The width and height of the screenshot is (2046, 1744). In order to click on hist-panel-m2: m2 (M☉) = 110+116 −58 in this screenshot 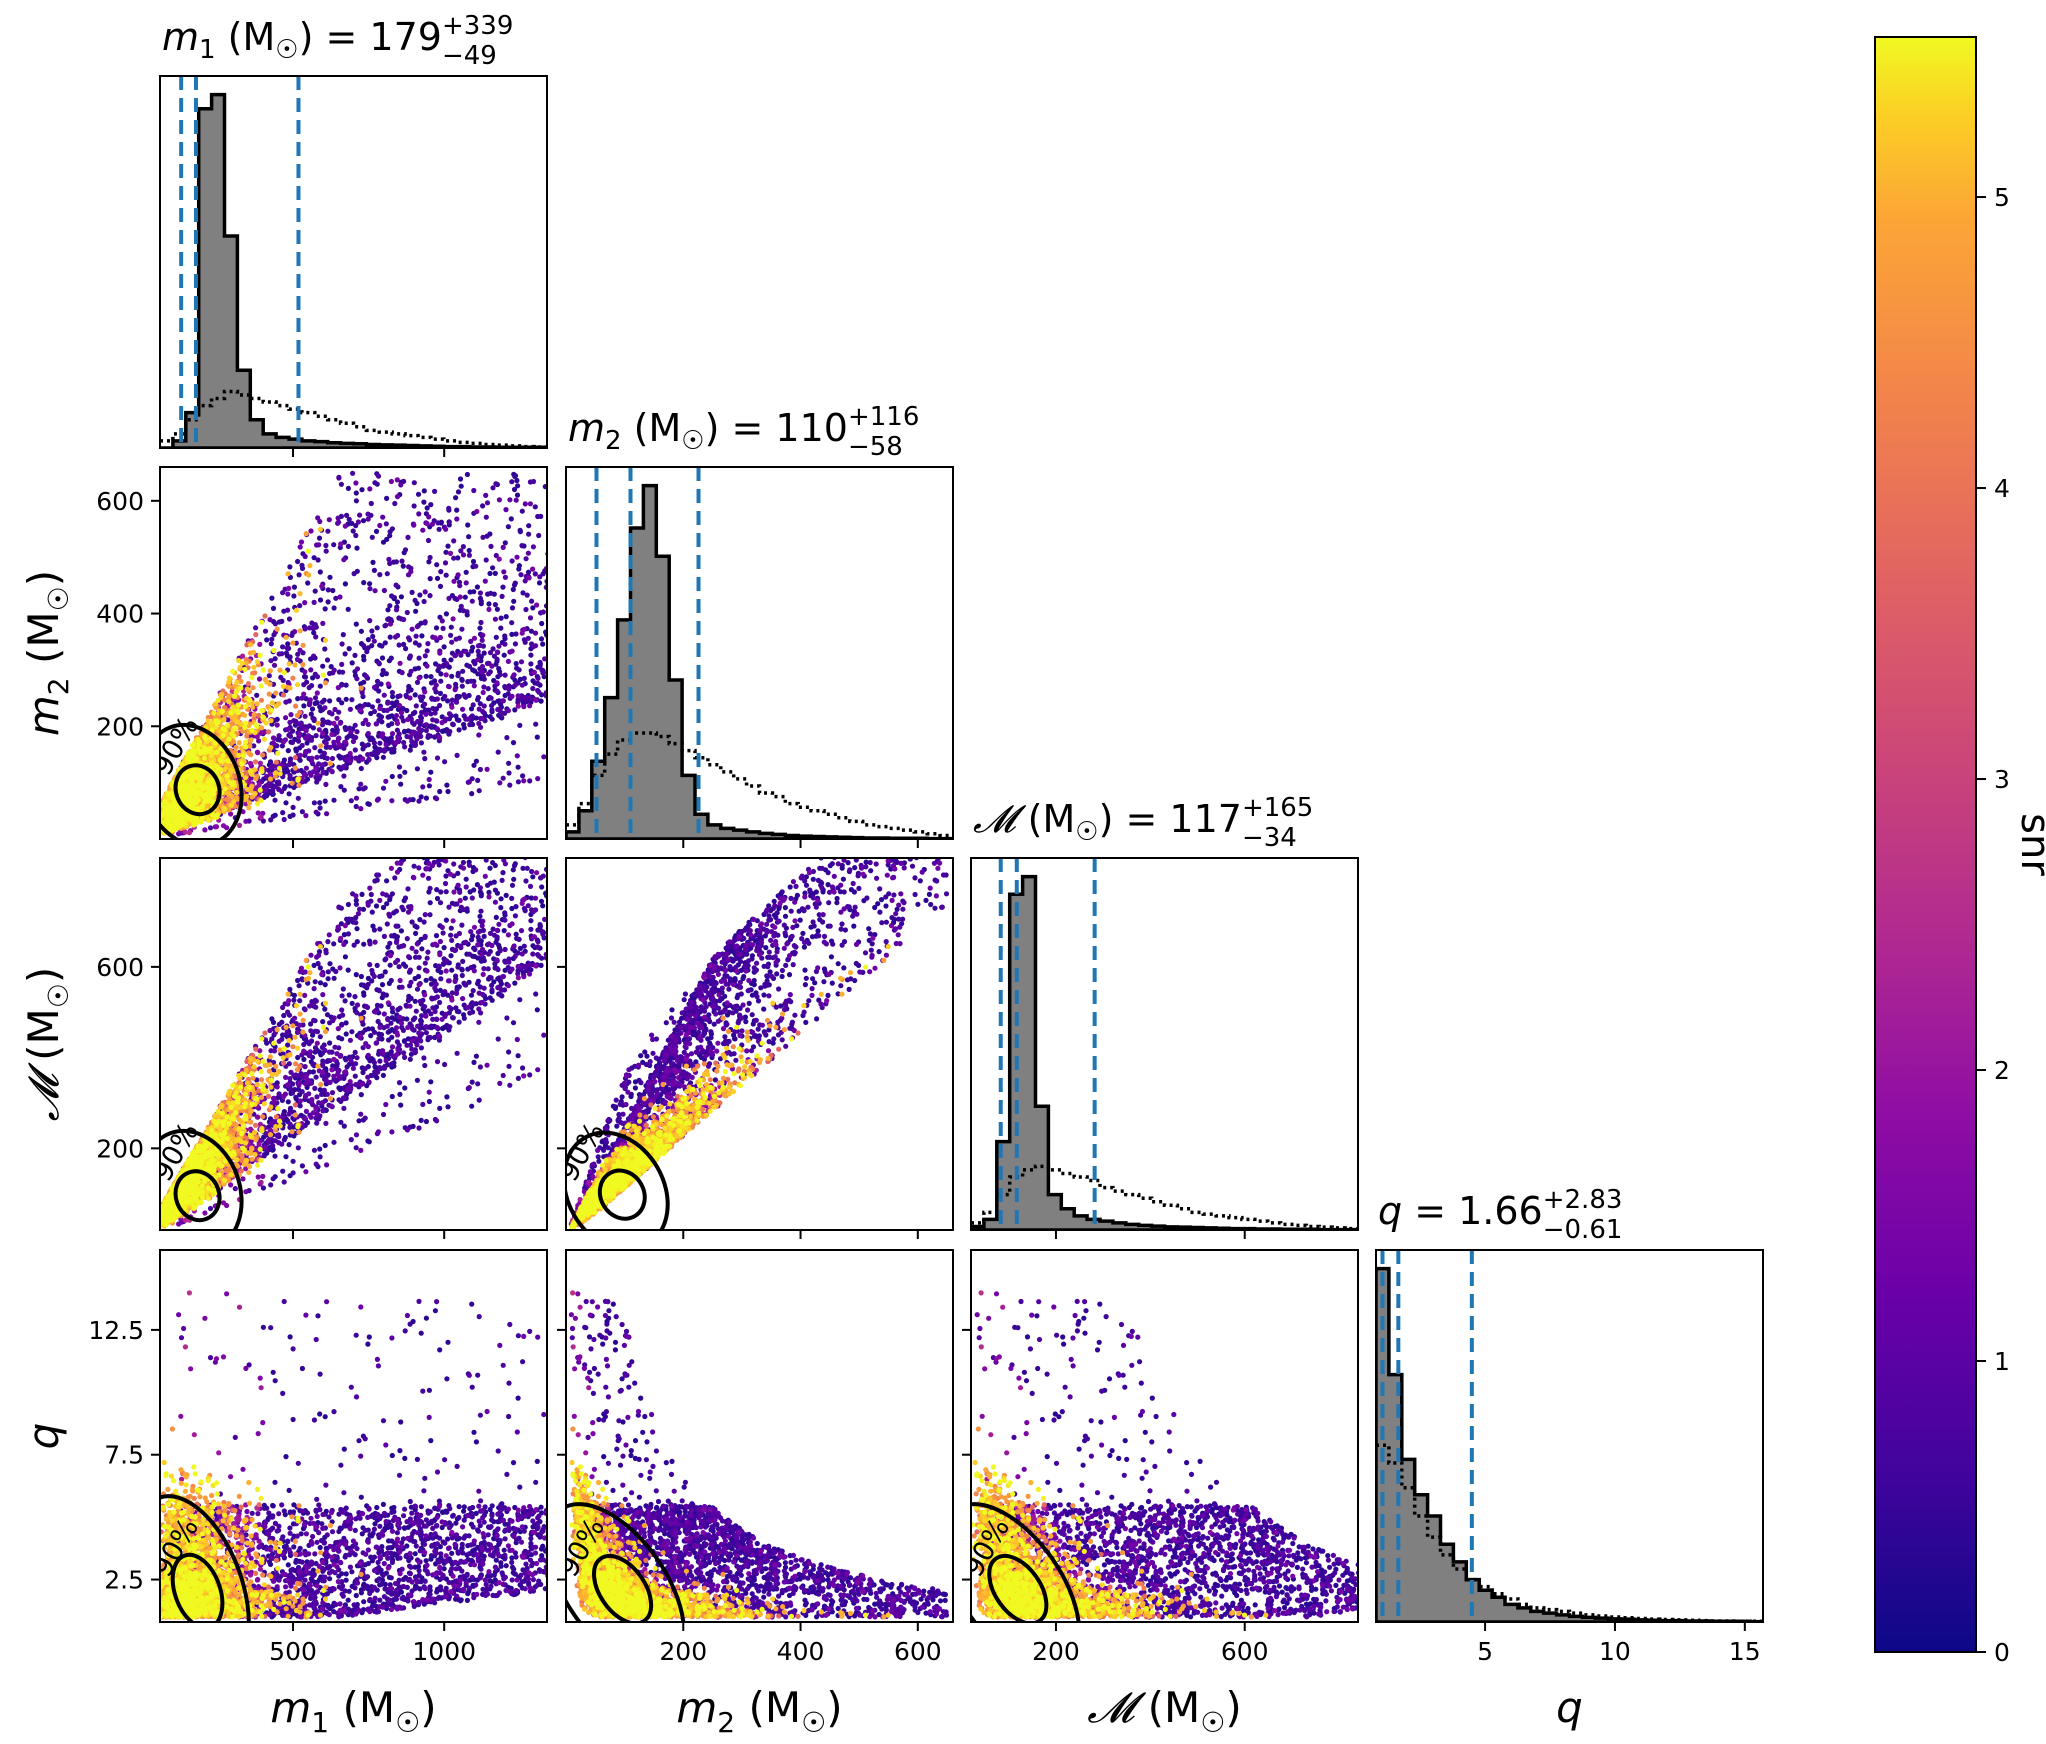, I will do `click(759, 625)`.